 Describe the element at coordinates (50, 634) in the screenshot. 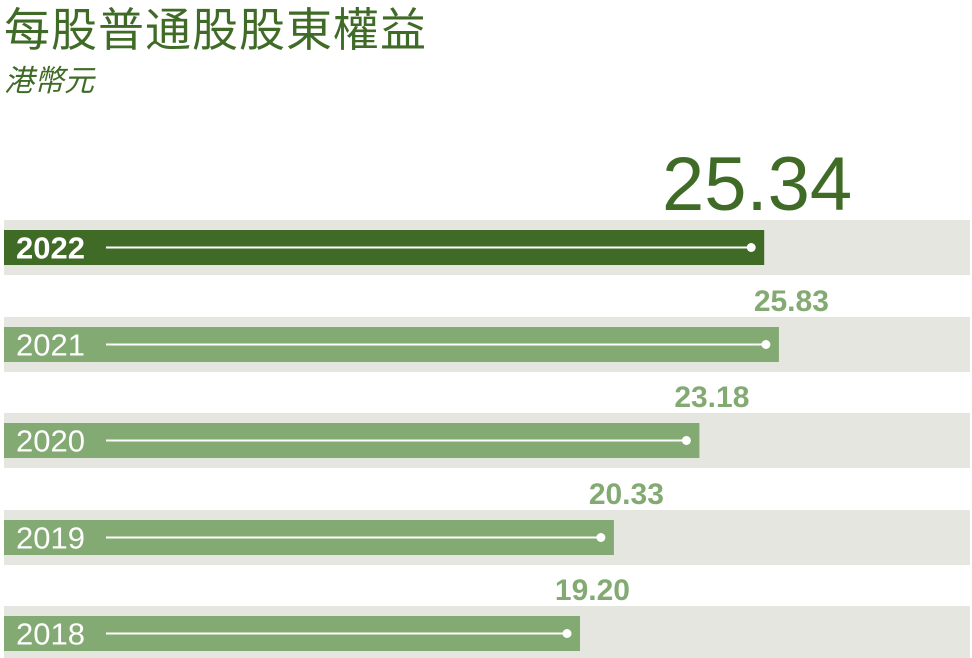

I see `category-label-2018: 2018` at that location.